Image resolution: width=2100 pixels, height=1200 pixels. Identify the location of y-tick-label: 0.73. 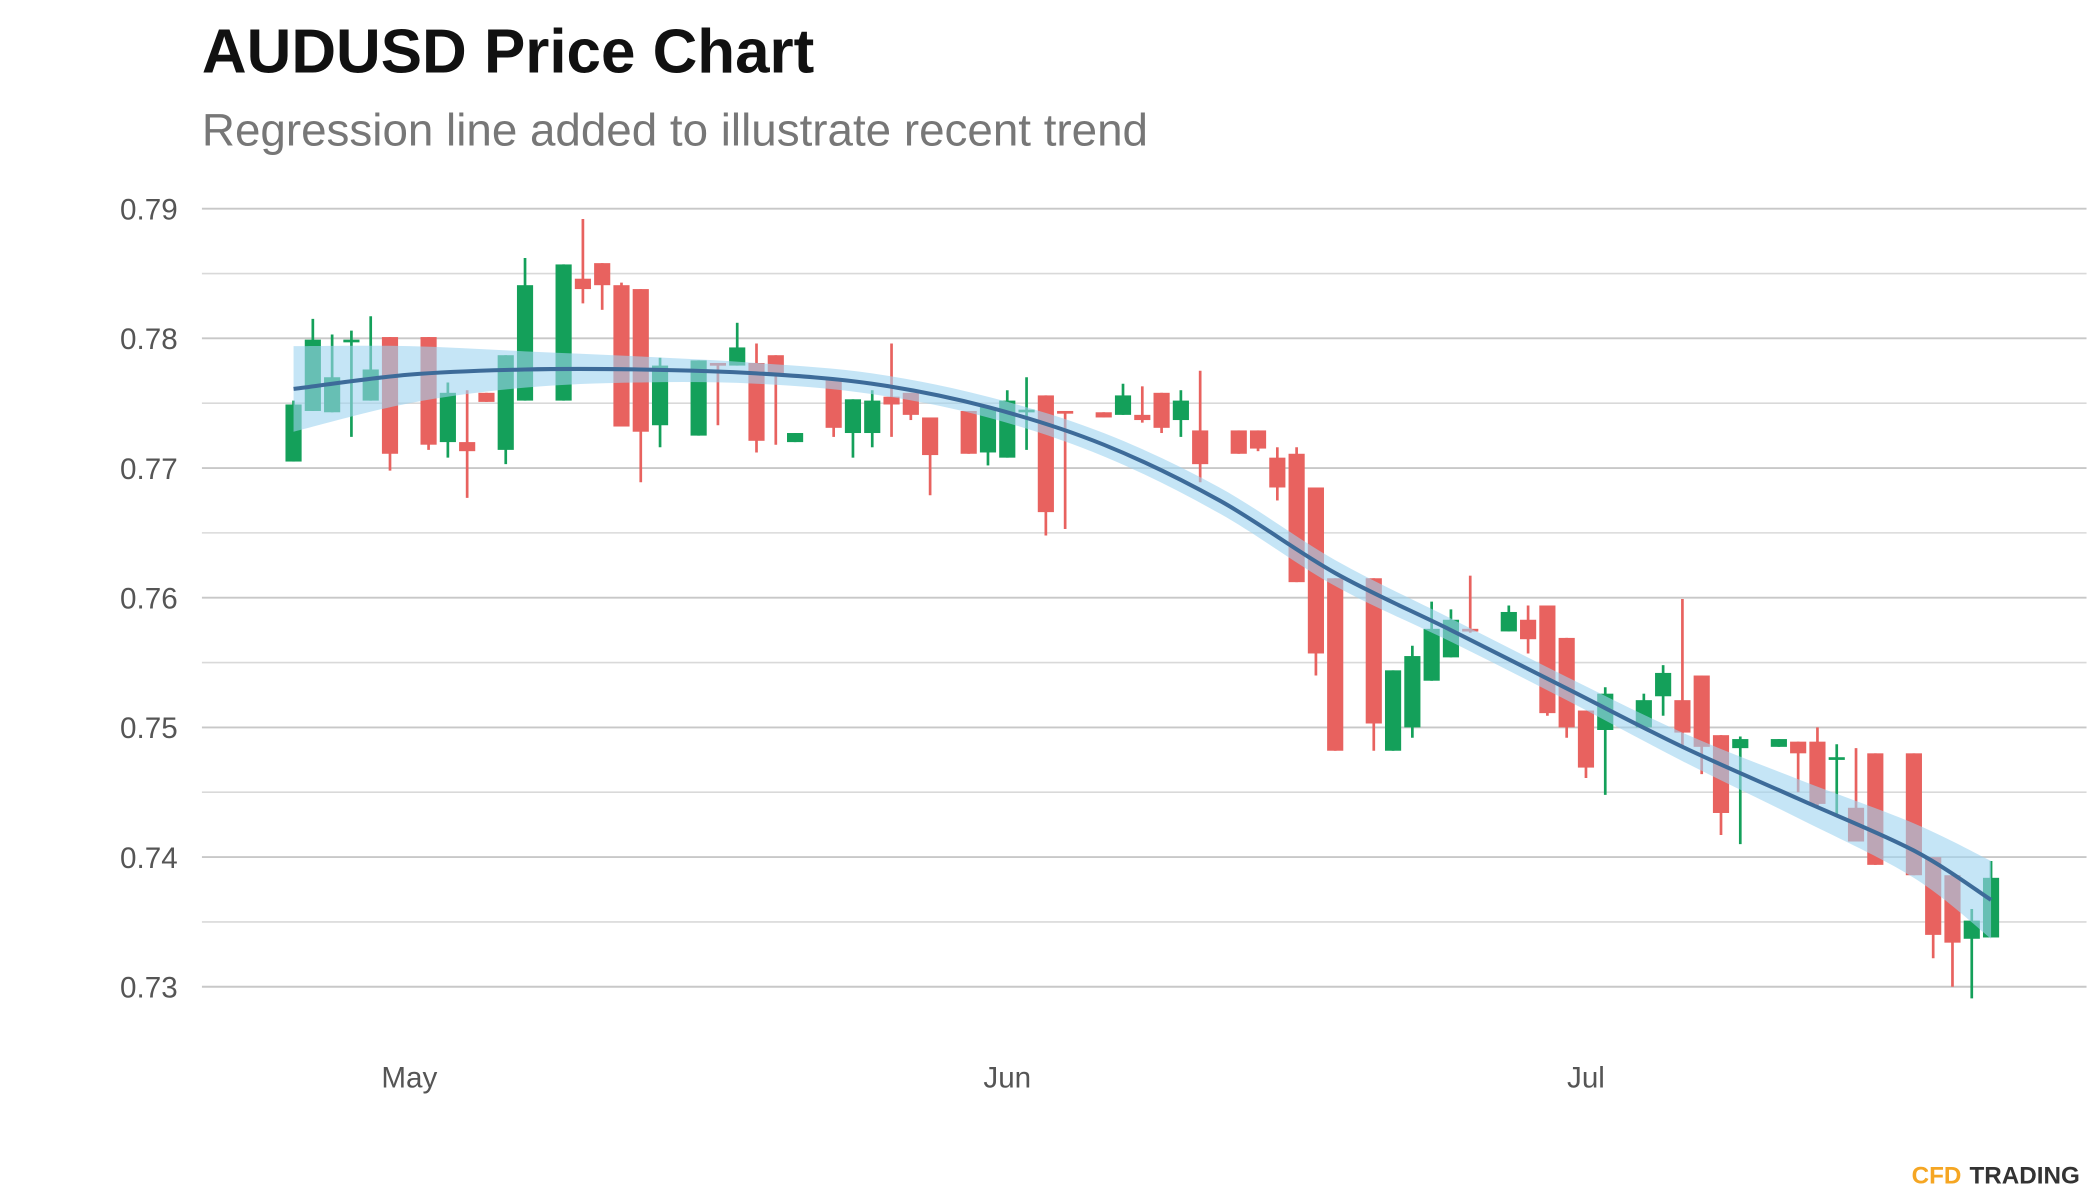
(149, 988).